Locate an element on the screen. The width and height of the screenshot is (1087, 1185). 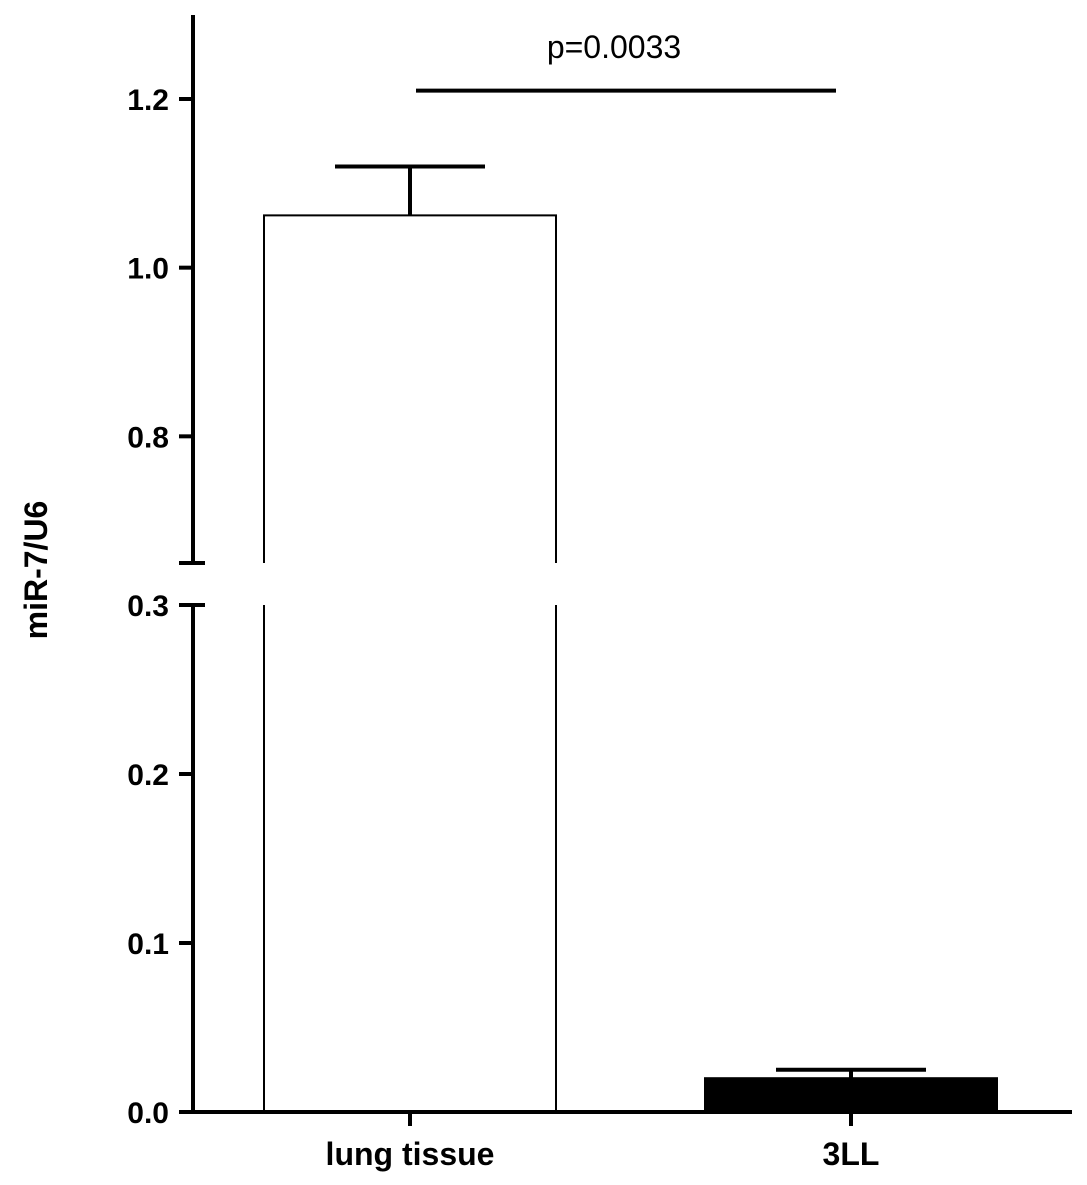
y-tick-label: 0.8 is located at coordinates (148, 437).